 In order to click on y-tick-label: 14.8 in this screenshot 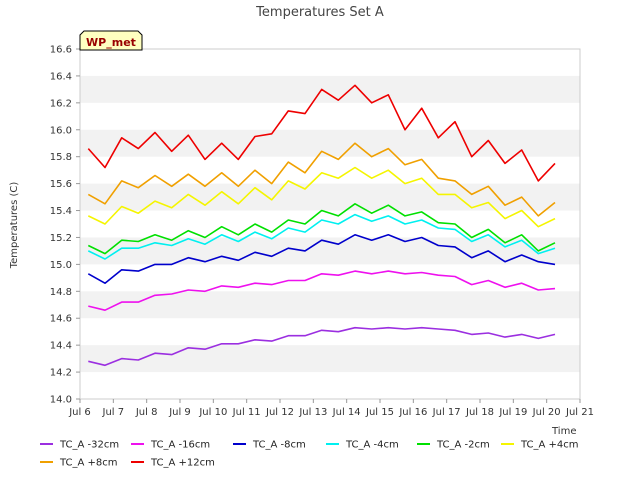, I will do `click(61, 292)`.